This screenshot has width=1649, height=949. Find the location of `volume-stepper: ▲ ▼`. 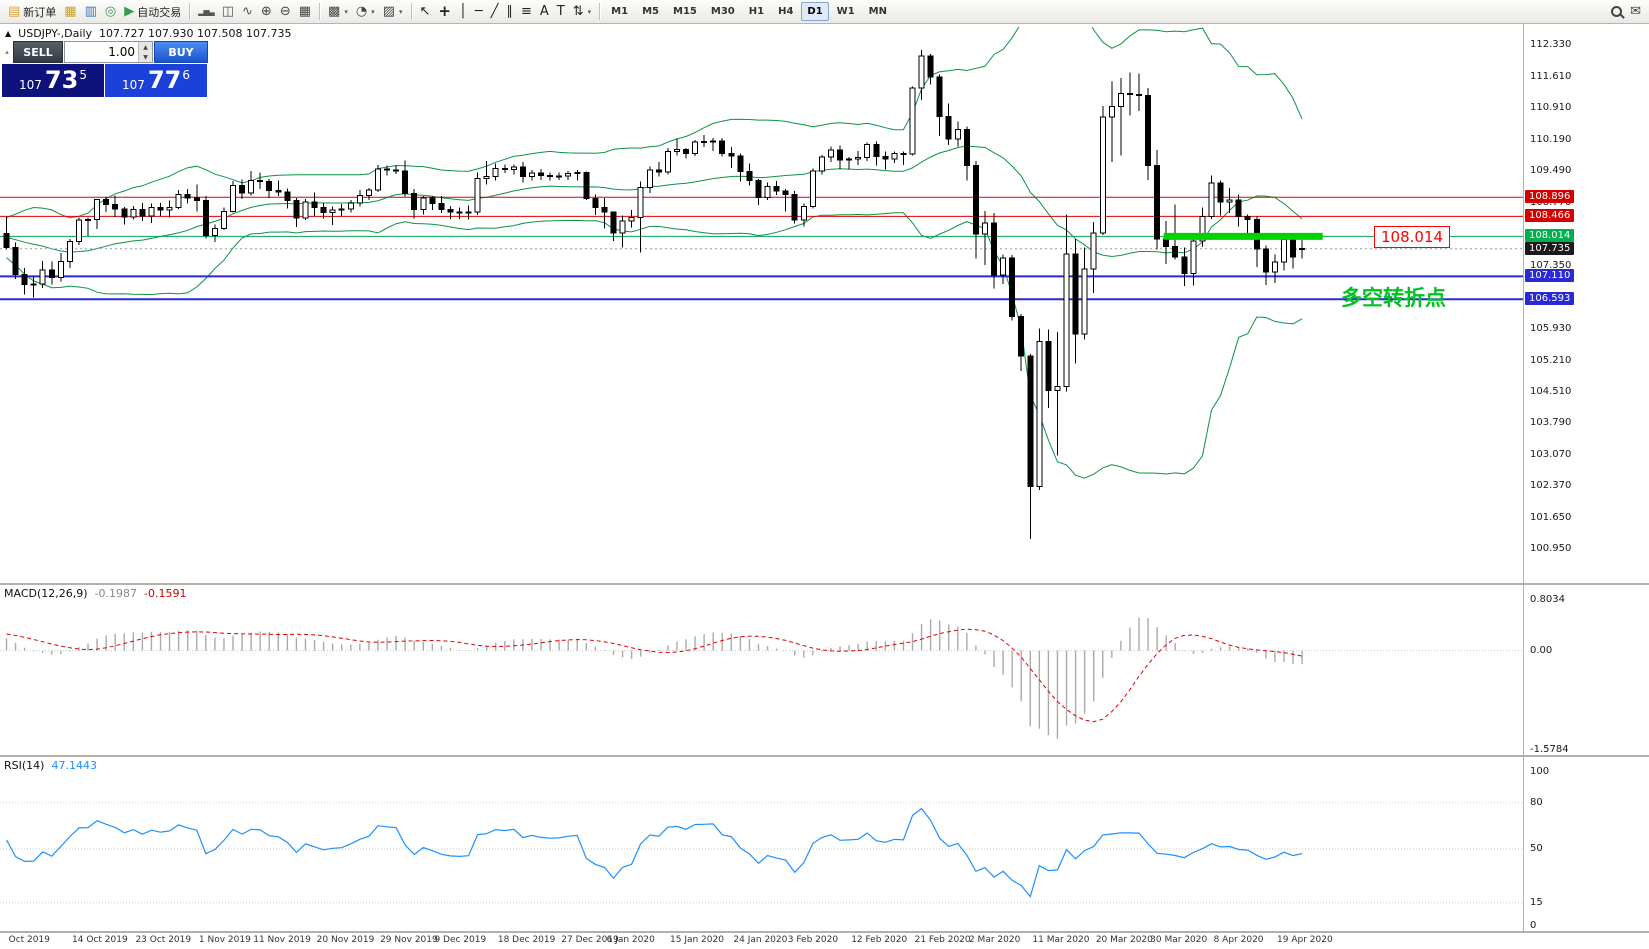

volume-stepper: ▲ ▼ is located at coordinates (145, 52).